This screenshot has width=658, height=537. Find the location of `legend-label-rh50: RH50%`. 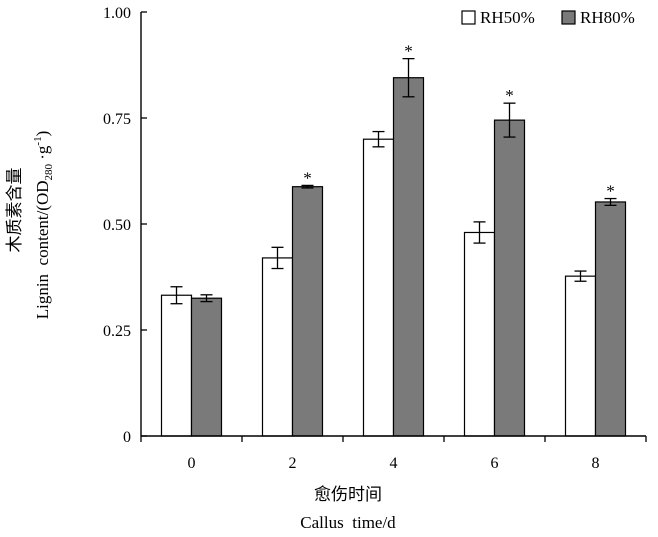

legend-label-rh50: RH50% is located at coordinates (507, 17).